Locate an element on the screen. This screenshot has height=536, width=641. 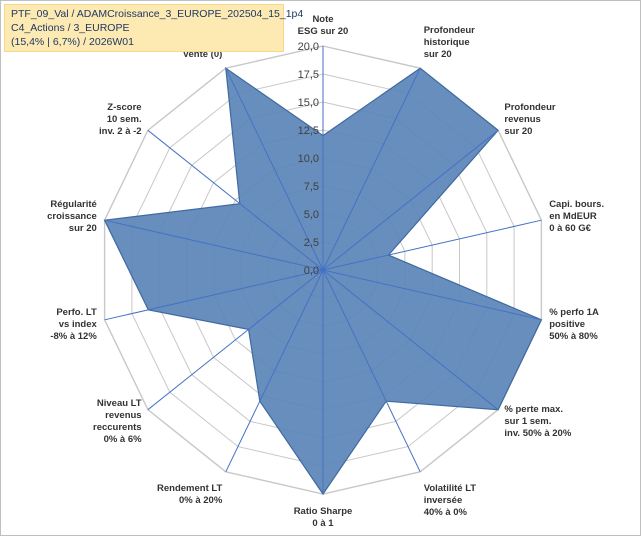
axis-label: Z-score 10 sem. inv. 2 à -2 is located at coordinates (120, 119).